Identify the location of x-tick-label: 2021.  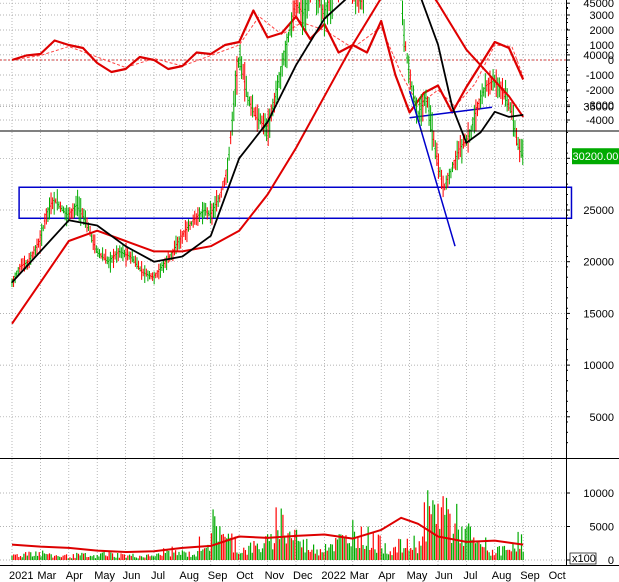
(21, 576).